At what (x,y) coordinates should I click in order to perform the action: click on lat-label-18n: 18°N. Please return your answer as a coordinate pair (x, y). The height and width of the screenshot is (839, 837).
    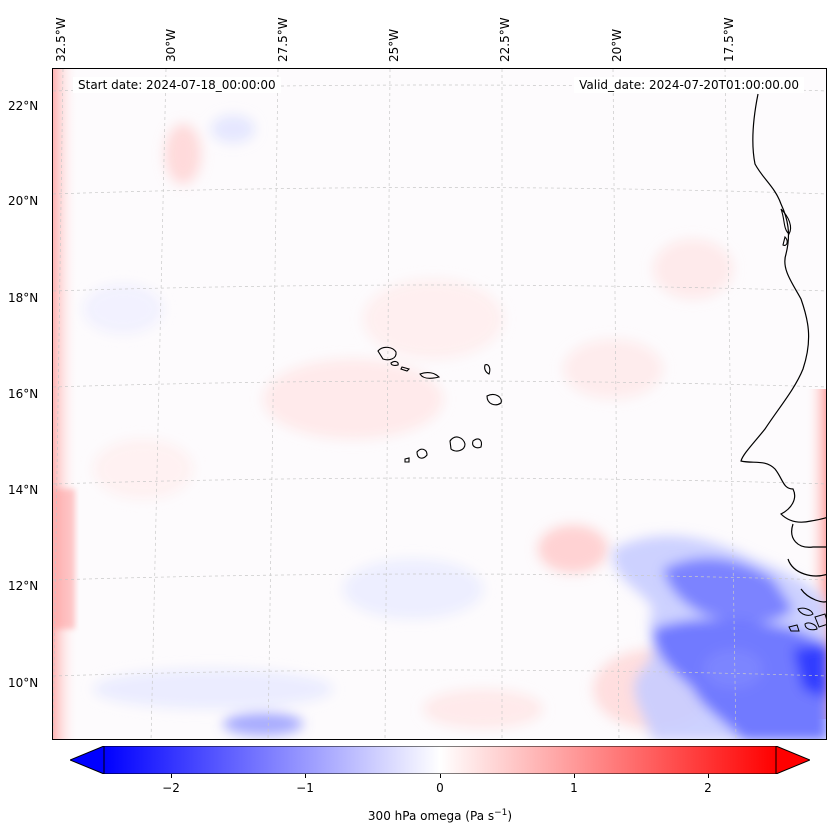
    Looking at the image, I should click on (23, 298).